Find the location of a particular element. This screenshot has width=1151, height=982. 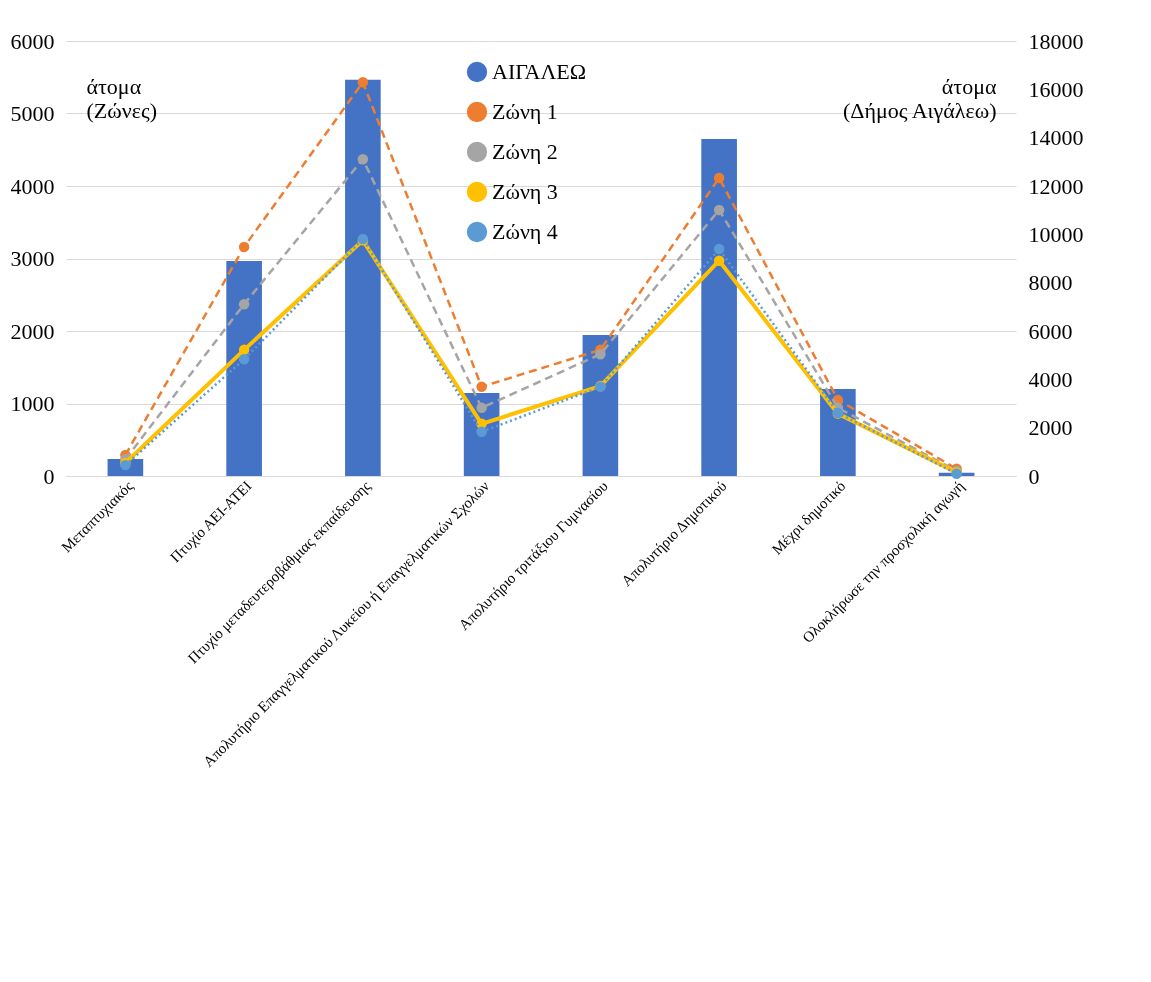

y2-tick-label: 18000 is located at coordinates (1056, 41).